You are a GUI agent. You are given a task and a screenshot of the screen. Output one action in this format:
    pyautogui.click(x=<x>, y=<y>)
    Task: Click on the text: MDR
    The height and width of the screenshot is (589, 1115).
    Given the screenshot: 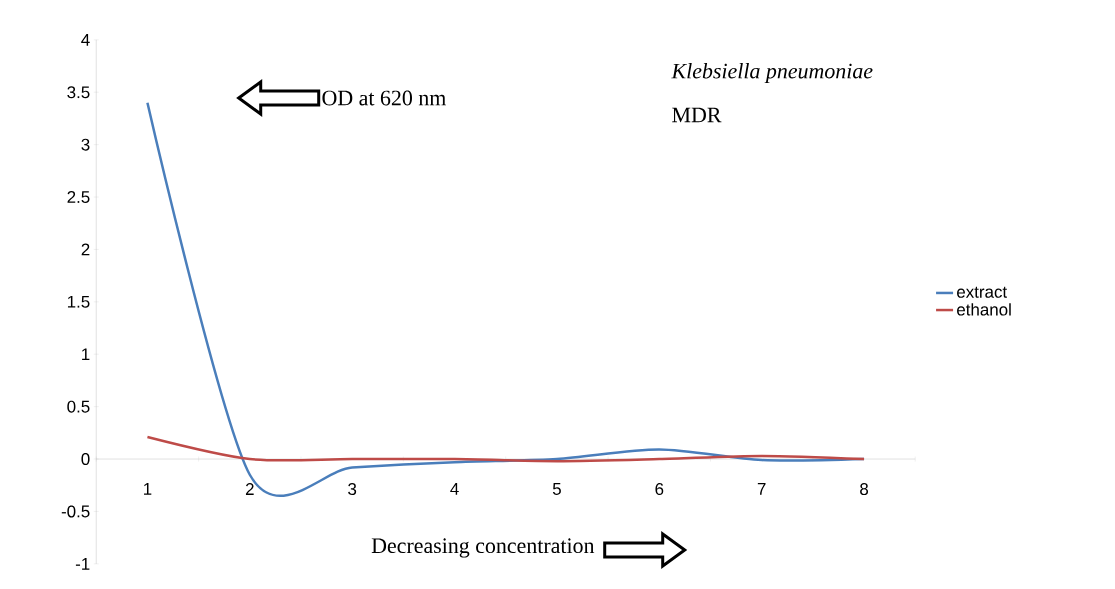 What is the action you would take?
    pyautogui.click(x=697, y=115)
    